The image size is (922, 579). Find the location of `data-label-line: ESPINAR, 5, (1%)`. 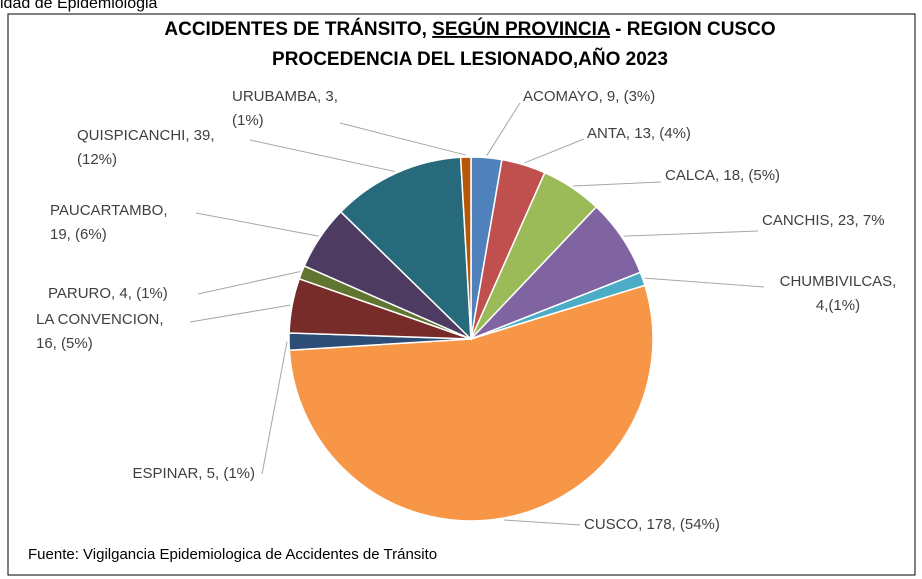

data-label-line: ESPINAR, 5, (1%) is located at coordinates (193, 473).